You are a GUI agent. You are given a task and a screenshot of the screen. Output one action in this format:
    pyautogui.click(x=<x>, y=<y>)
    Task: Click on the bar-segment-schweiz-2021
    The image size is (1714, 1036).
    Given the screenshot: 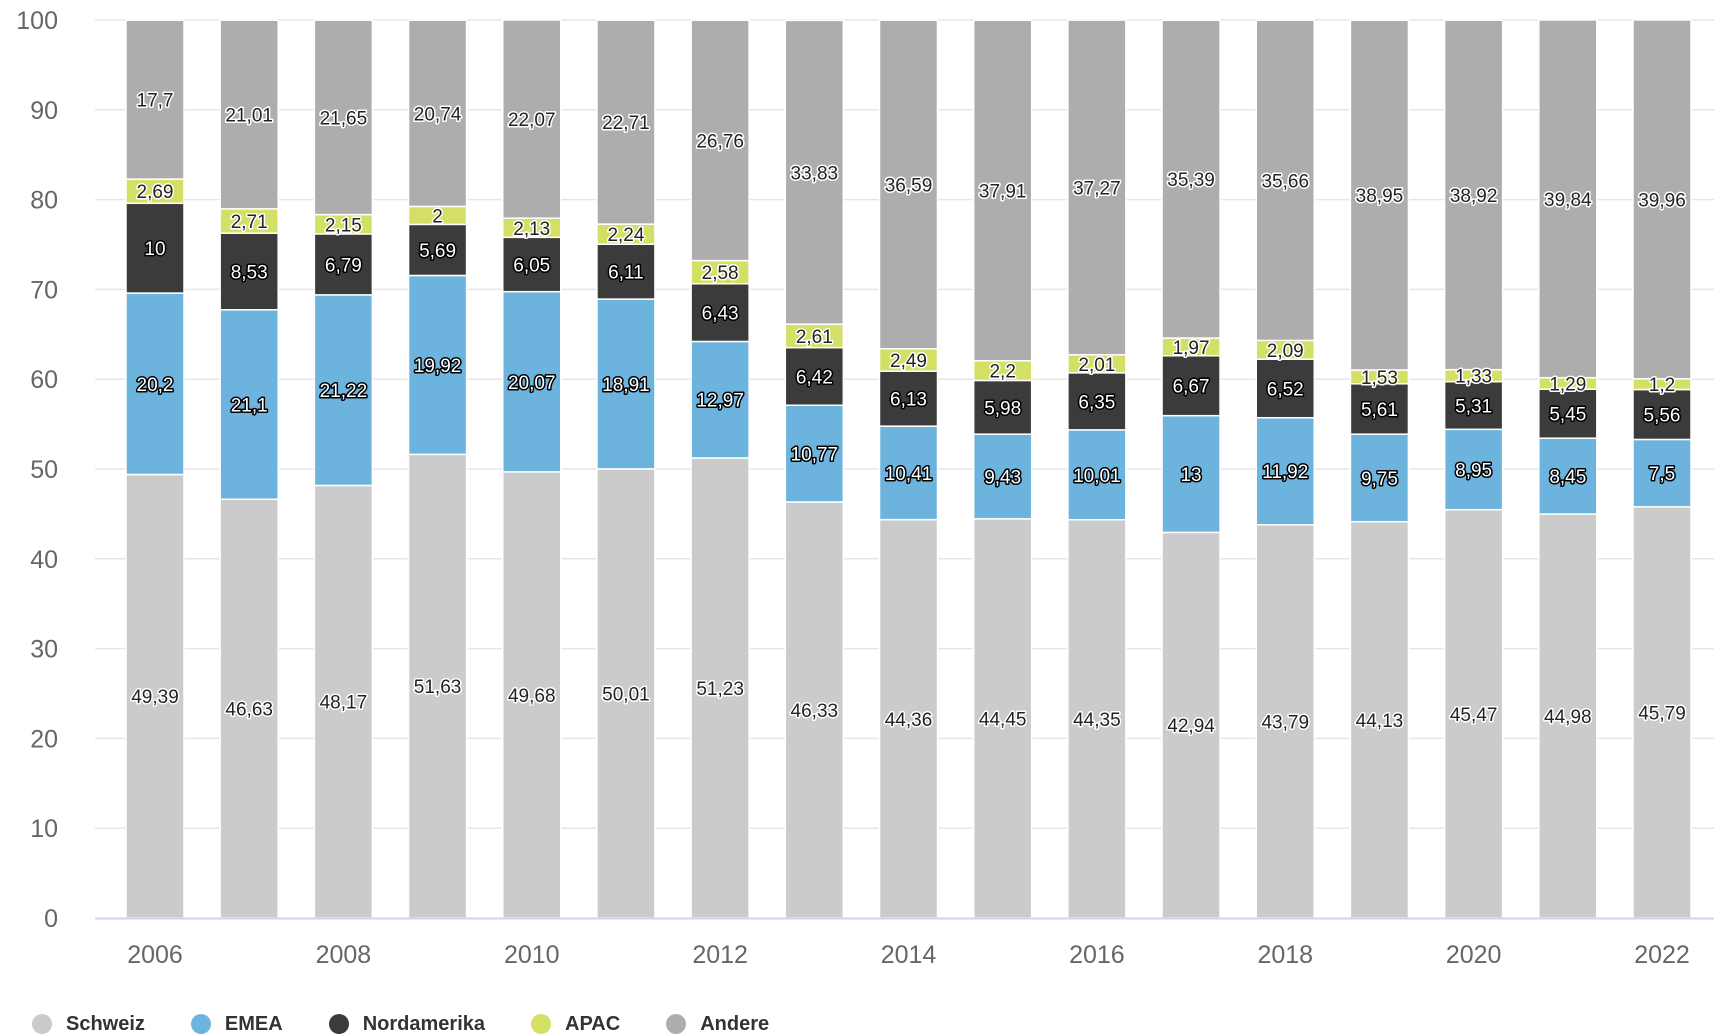 What is the action you would take?
    pyautogui.click(x=1568, y=716)
    